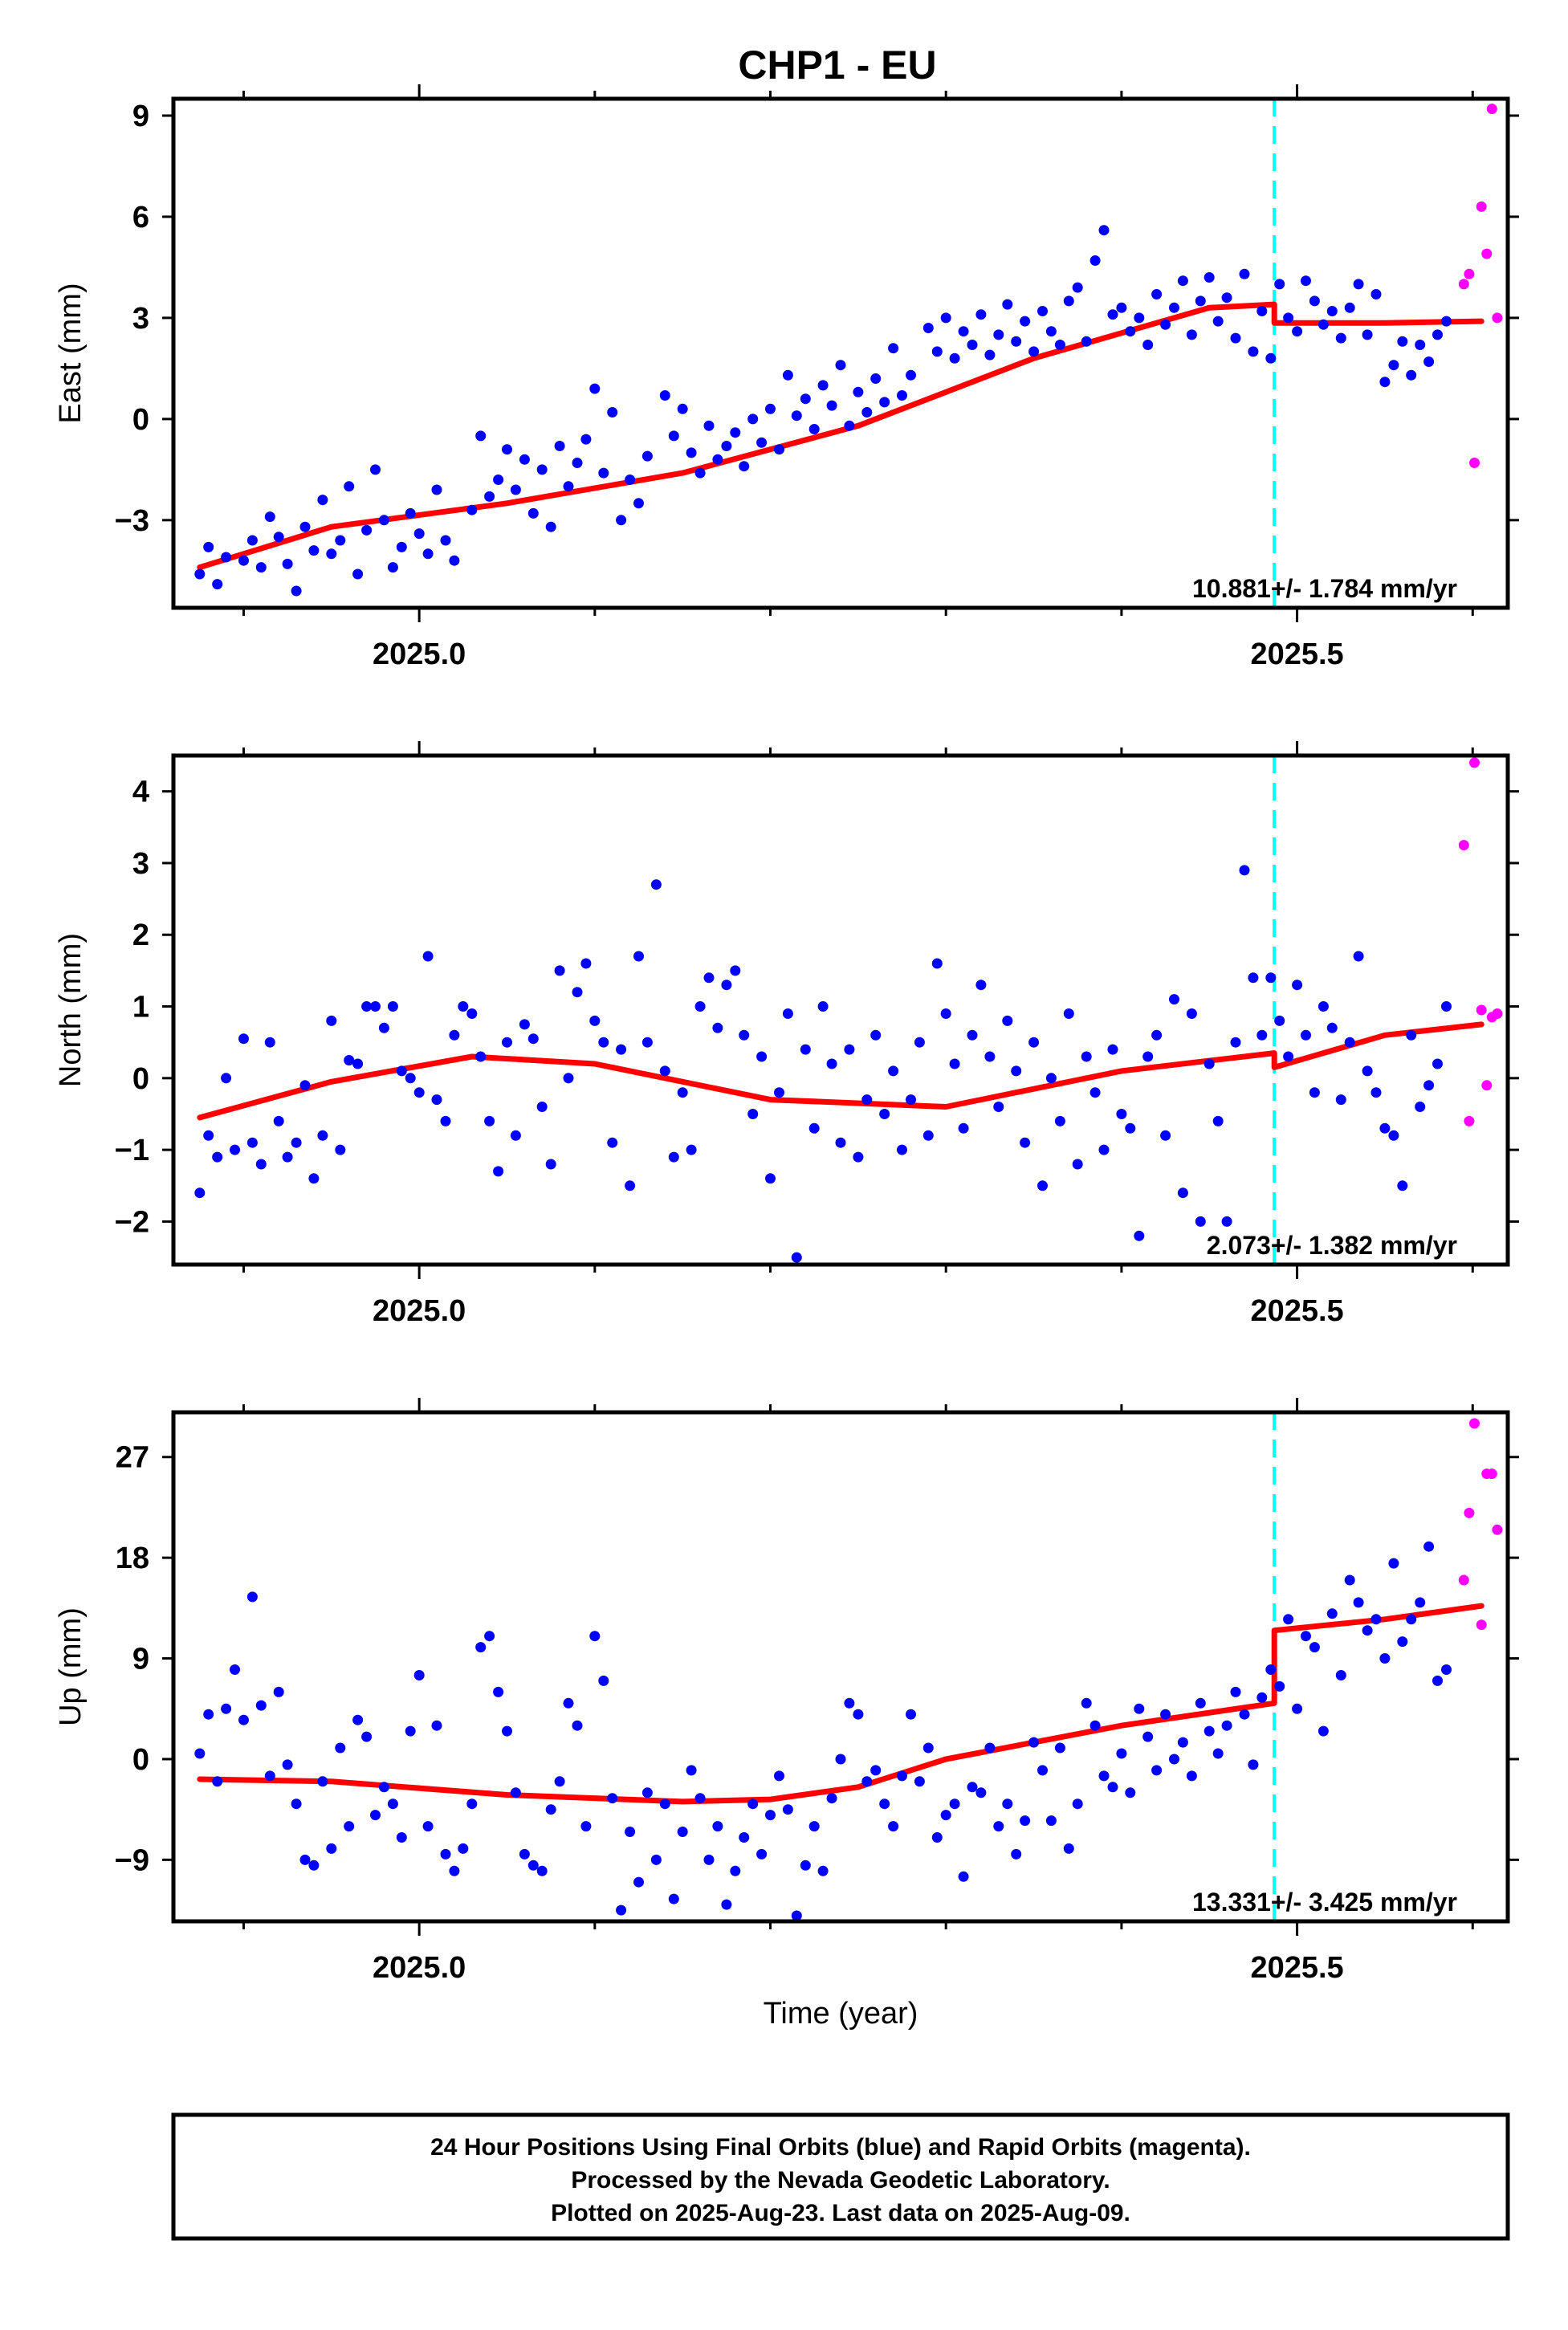 The width and height of the screenshot is (1568, 2330). What do you see at coordinates (132, 1558) in the screenshot?
I see `up-ytick-label-3: 18` at bounding box center [132, 1558].